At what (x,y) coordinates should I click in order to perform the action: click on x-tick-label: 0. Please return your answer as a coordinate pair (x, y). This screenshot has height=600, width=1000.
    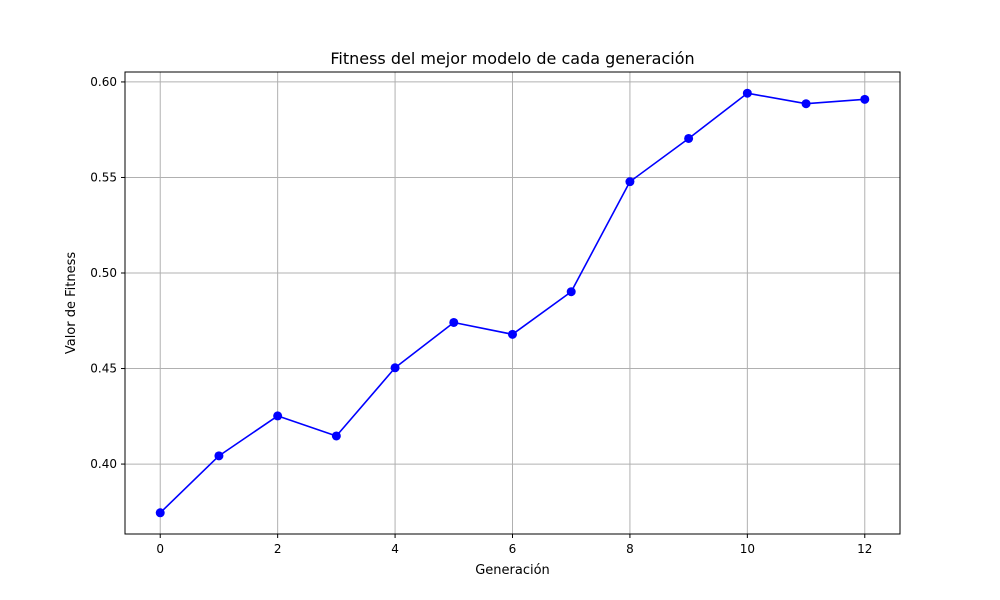
    Looking at the image, I should click on (160, 549).